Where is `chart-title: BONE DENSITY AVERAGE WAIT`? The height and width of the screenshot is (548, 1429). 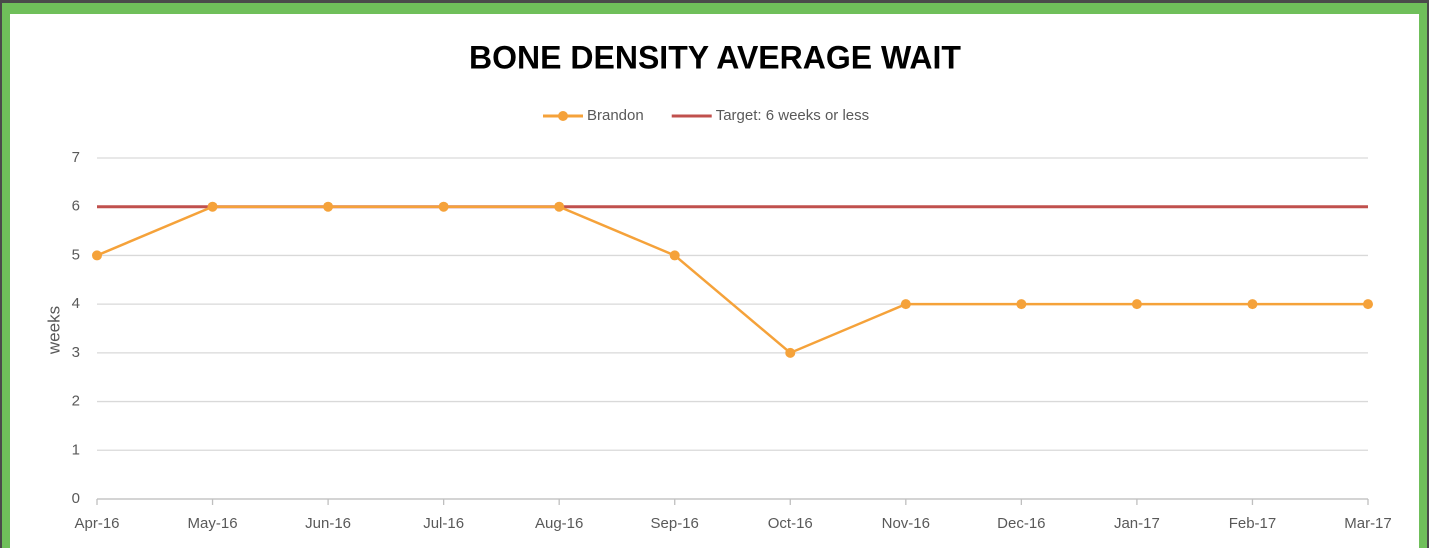
chart-title: BONE DENSITY AVERAGE WAIT is located at coordinates (715, 57).